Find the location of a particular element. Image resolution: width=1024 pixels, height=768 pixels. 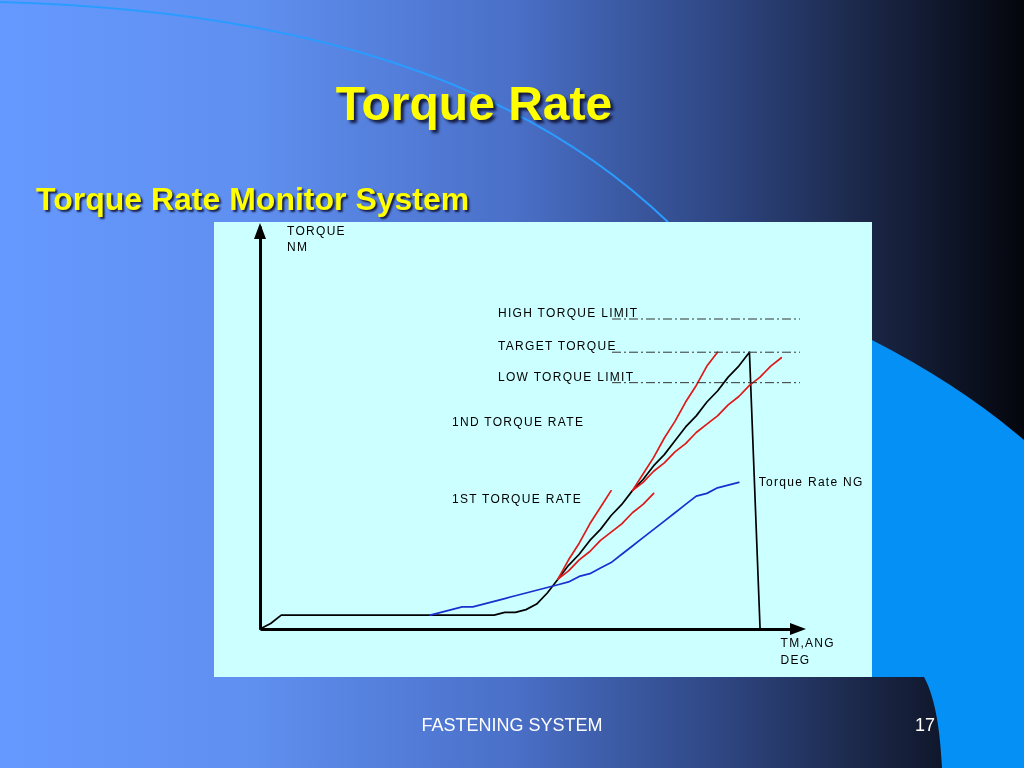

series-label: Torque Rate NG is located at coordinates (811, 482).